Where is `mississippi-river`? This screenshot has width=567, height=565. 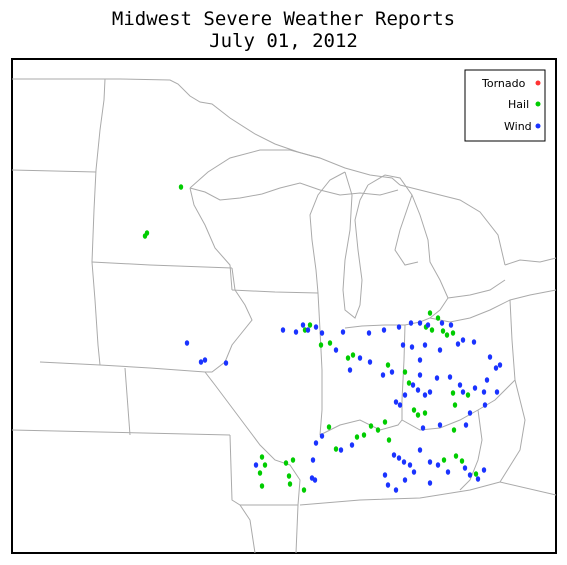
mississippi-river is located at coordinates (252, 438).